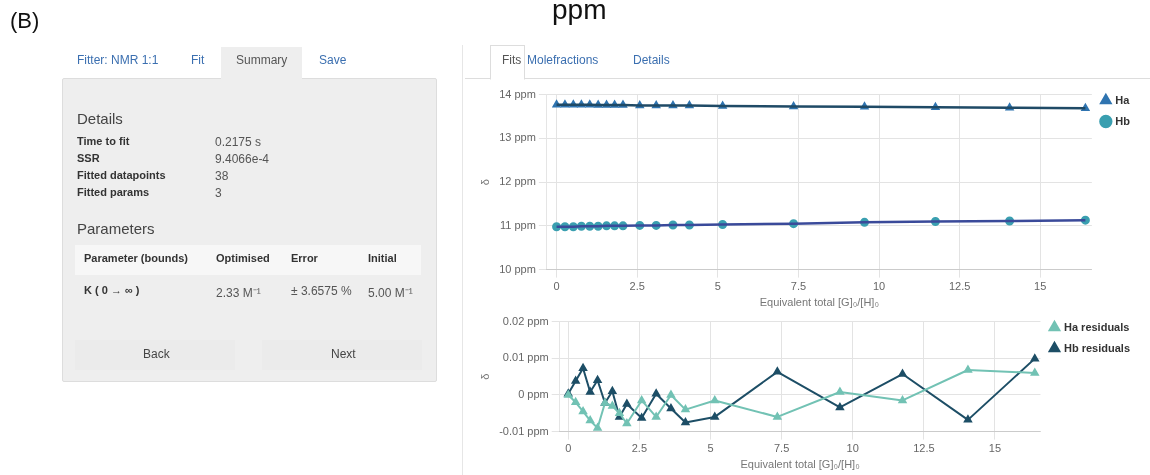 The height and width of the screenshot is (475, 1150). What do you see at coordinates (242, 159) in the screenshot?
I see `text: 9.4066e-4` at bounding box center [242, 159].